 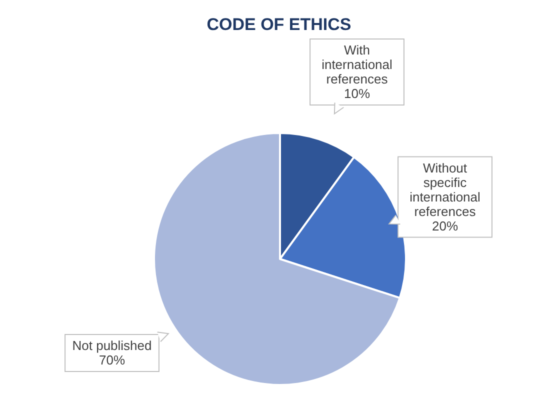 I want to click on slice-label: Without specific international references, so click(x=445, y=189).